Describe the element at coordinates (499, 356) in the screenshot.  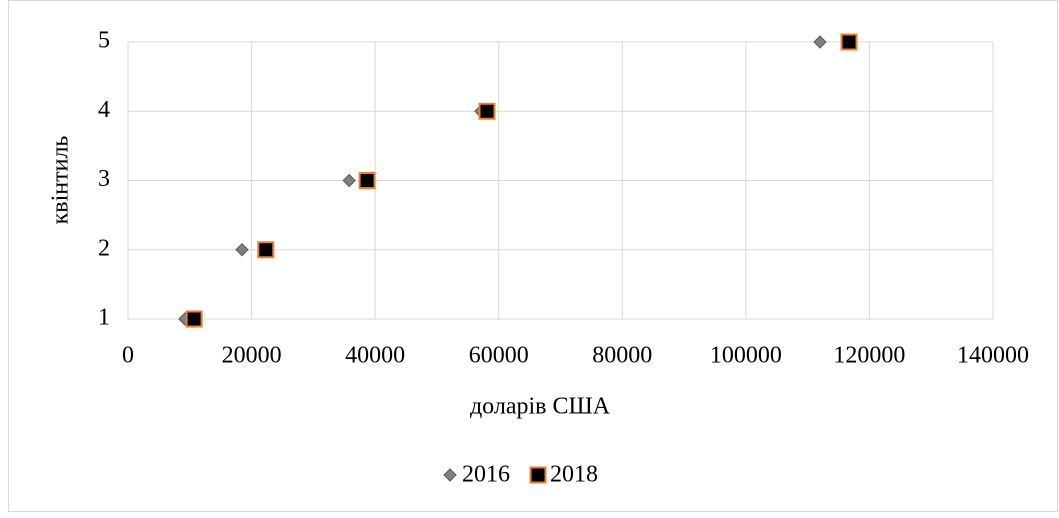
I see `x-tick-label: 60000` at that location.